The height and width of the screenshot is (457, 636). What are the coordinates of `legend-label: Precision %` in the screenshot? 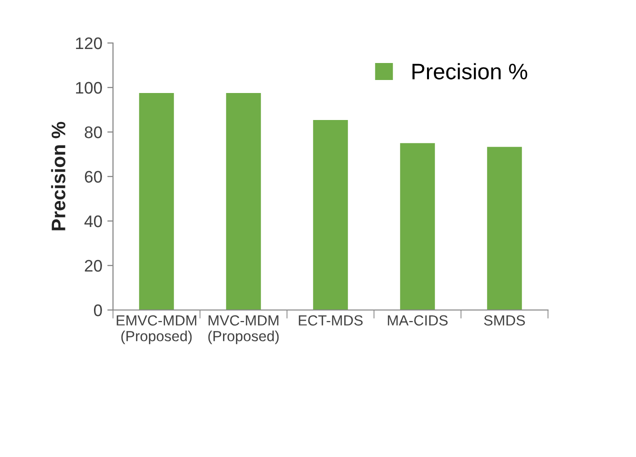 It's located at (470, 71).